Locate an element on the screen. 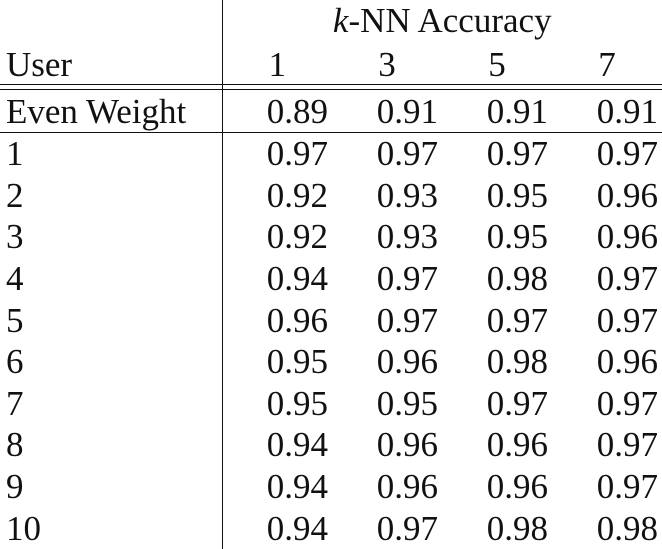  user-id-cell: 10 is located at coordinates (111, 528).